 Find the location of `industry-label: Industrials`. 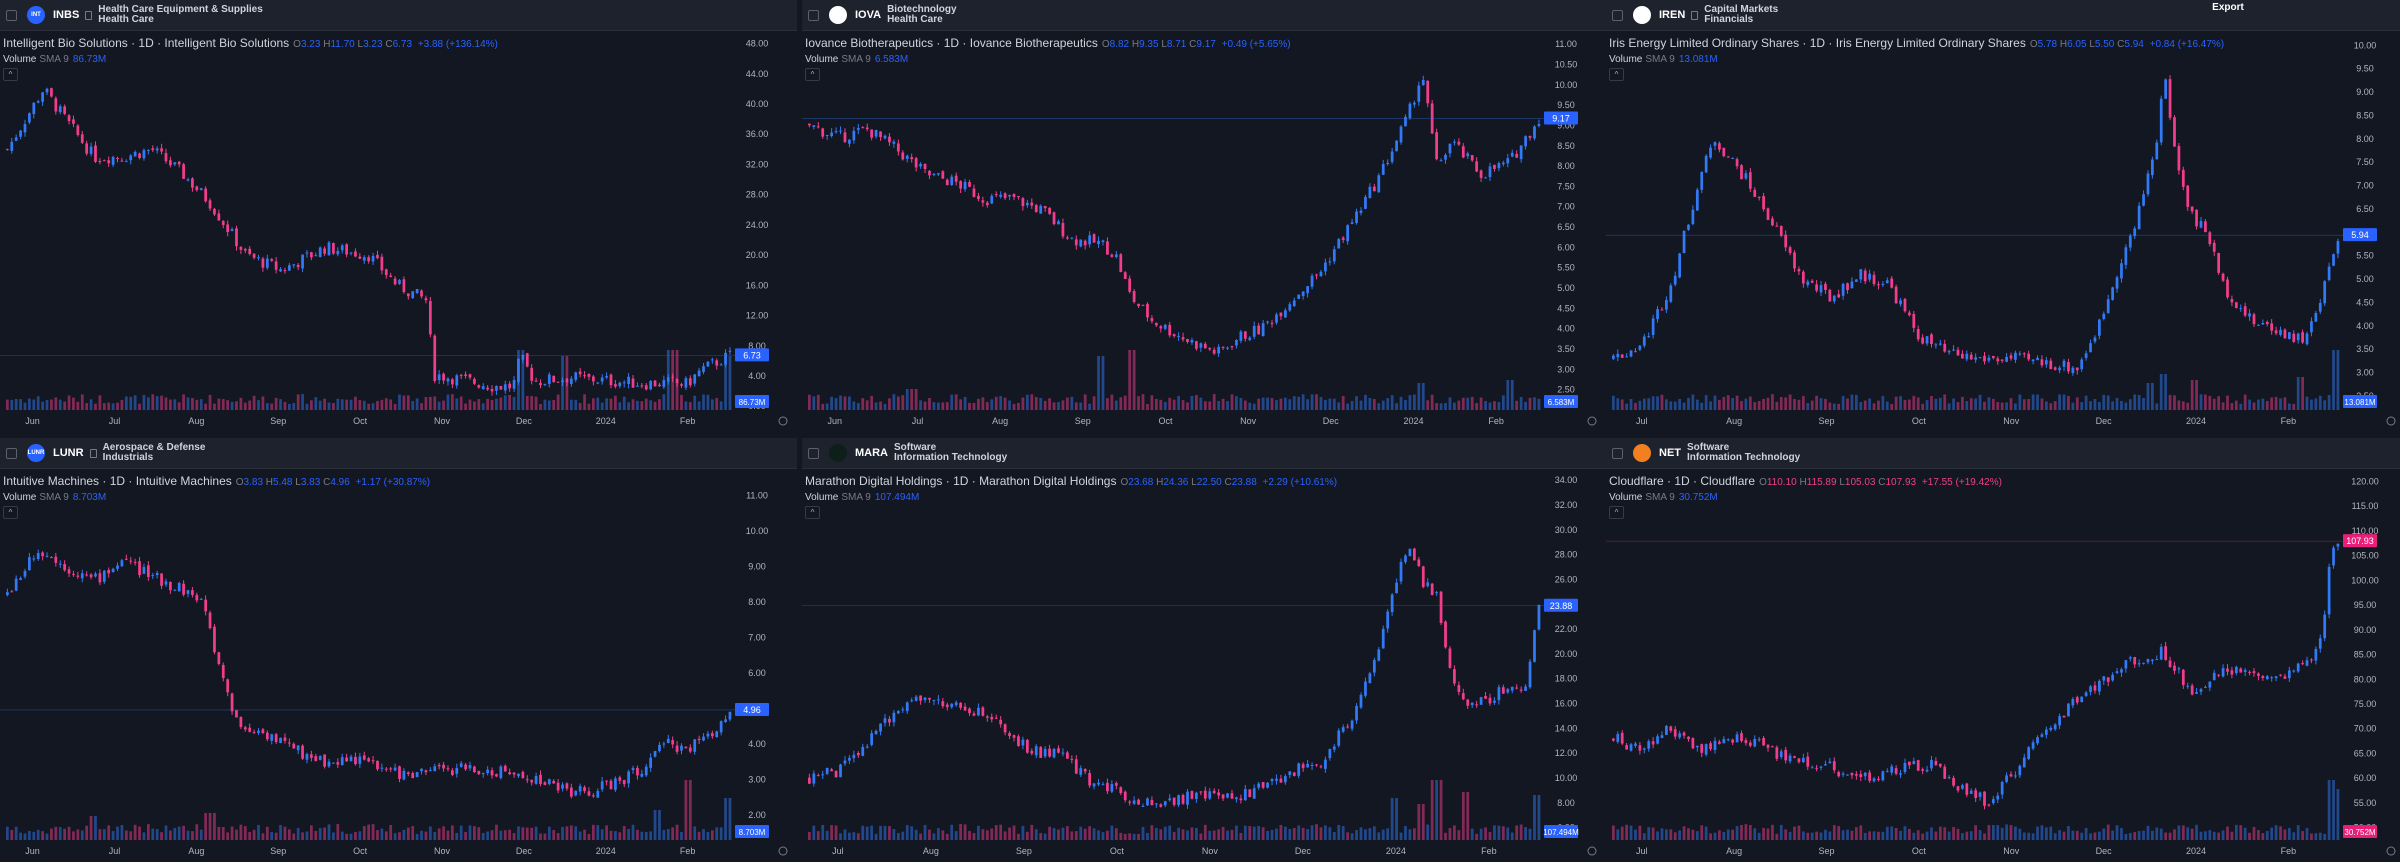

industry-label: Industrials is located at coordinates (128, 457).